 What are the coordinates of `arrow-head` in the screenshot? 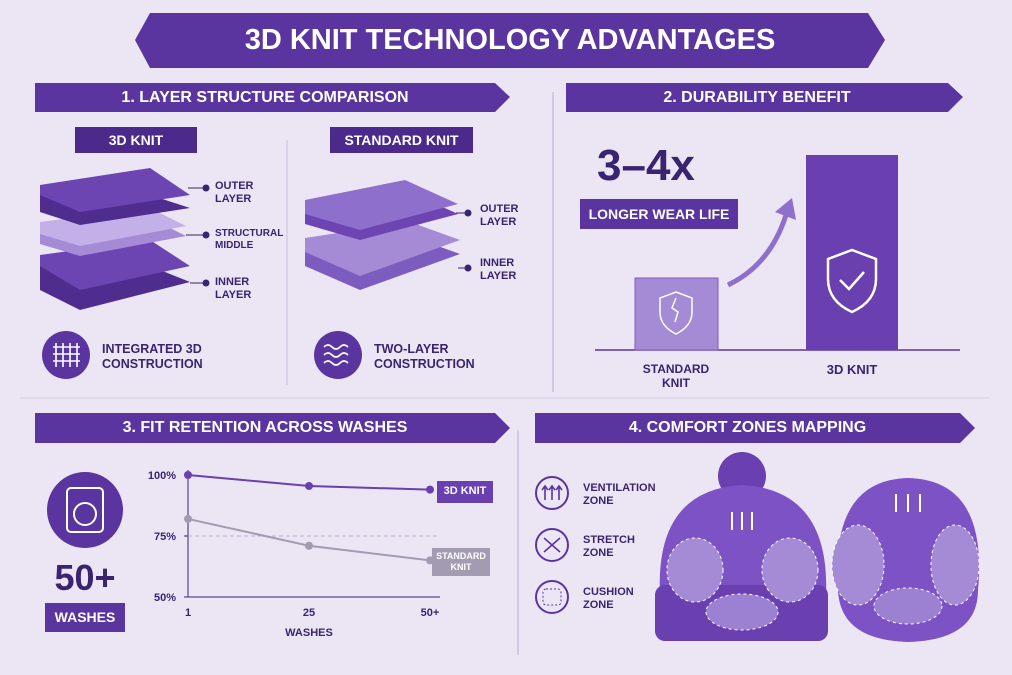 It's located at (785, 209).